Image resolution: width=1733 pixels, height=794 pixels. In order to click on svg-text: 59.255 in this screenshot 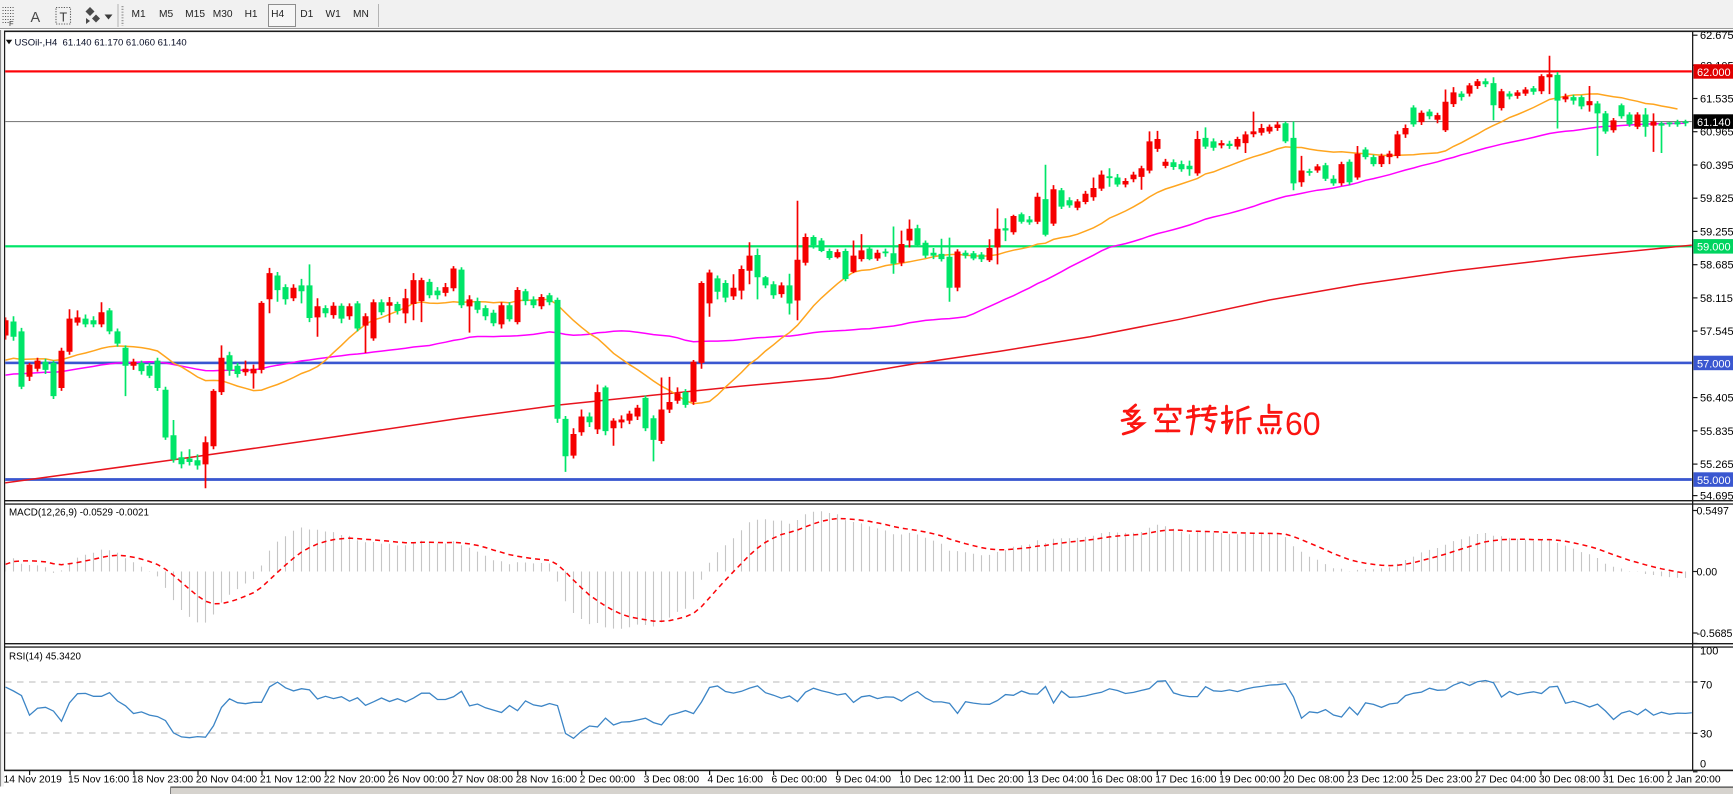, I will do `click(1716, 232)`.